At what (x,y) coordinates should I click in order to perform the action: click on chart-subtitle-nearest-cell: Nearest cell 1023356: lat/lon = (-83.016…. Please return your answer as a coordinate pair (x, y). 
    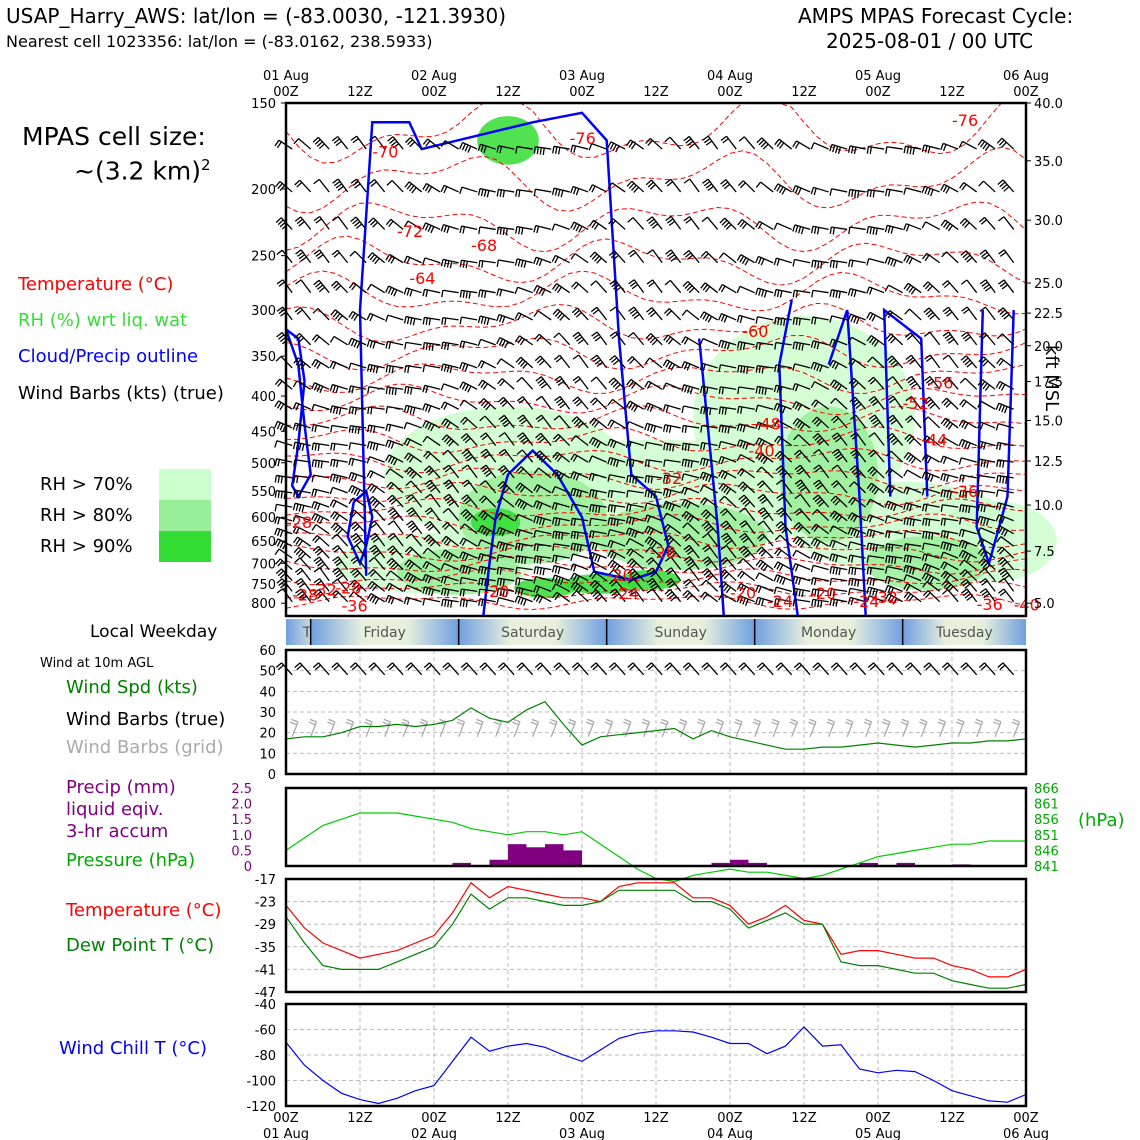
    Looking at the image, I should click on (219, 41).